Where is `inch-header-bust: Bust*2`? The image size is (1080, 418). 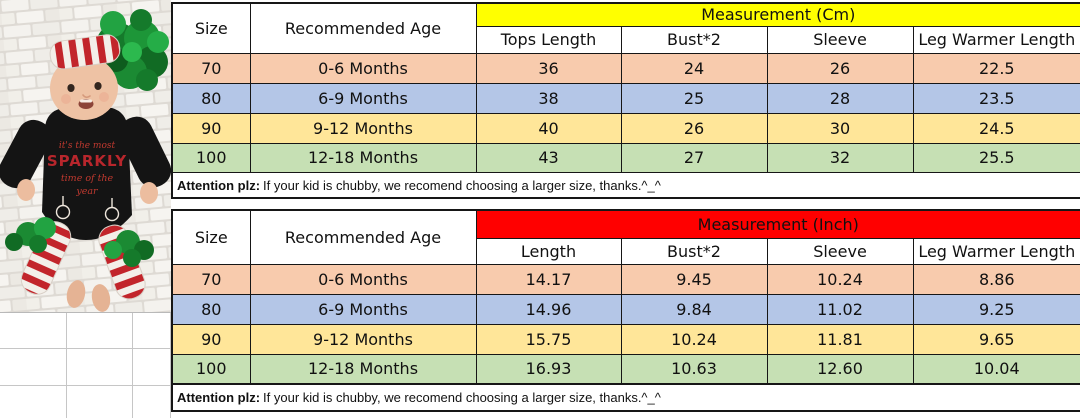
inch-header-bust: Bust*2 is located at coordinates (694, 251).